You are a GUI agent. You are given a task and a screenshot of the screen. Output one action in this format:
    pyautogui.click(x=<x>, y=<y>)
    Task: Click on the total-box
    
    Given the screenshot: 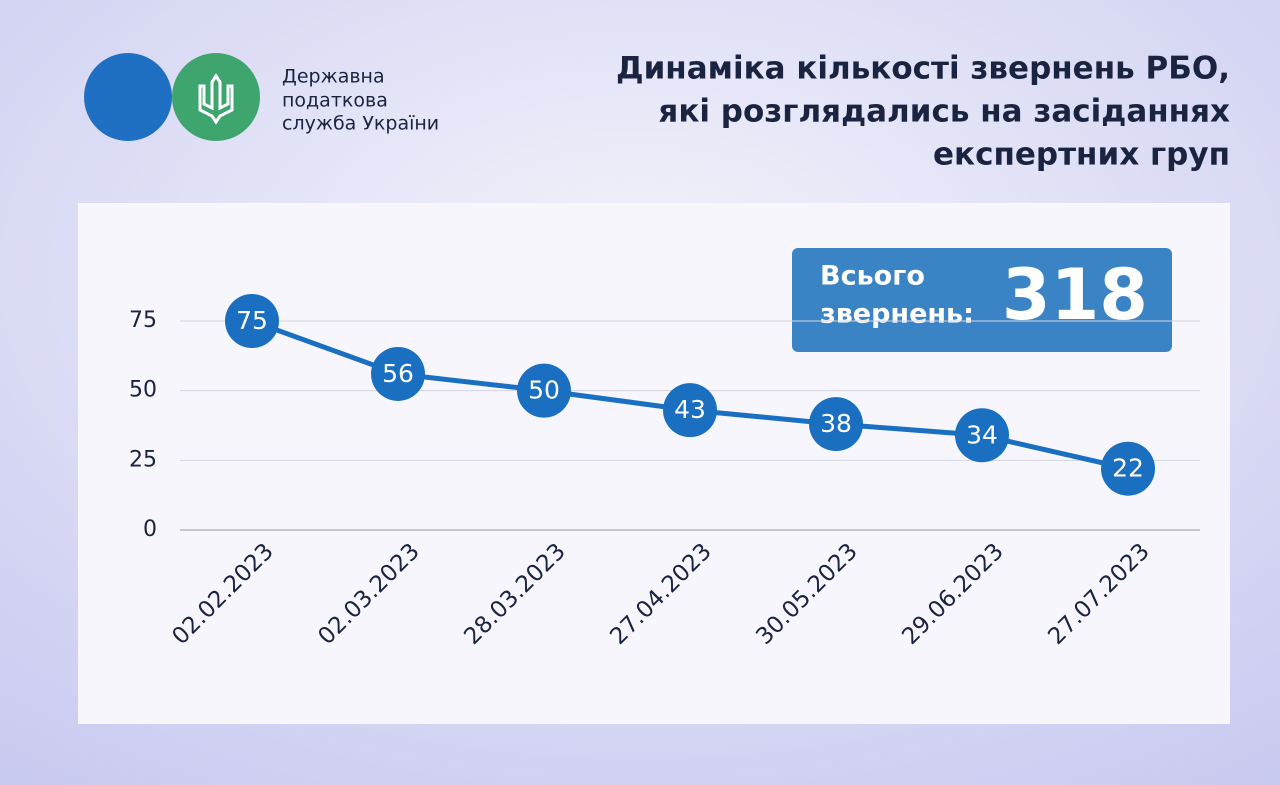 What is the action you would take?
    pyautogui.click(x=982, y=300)
    